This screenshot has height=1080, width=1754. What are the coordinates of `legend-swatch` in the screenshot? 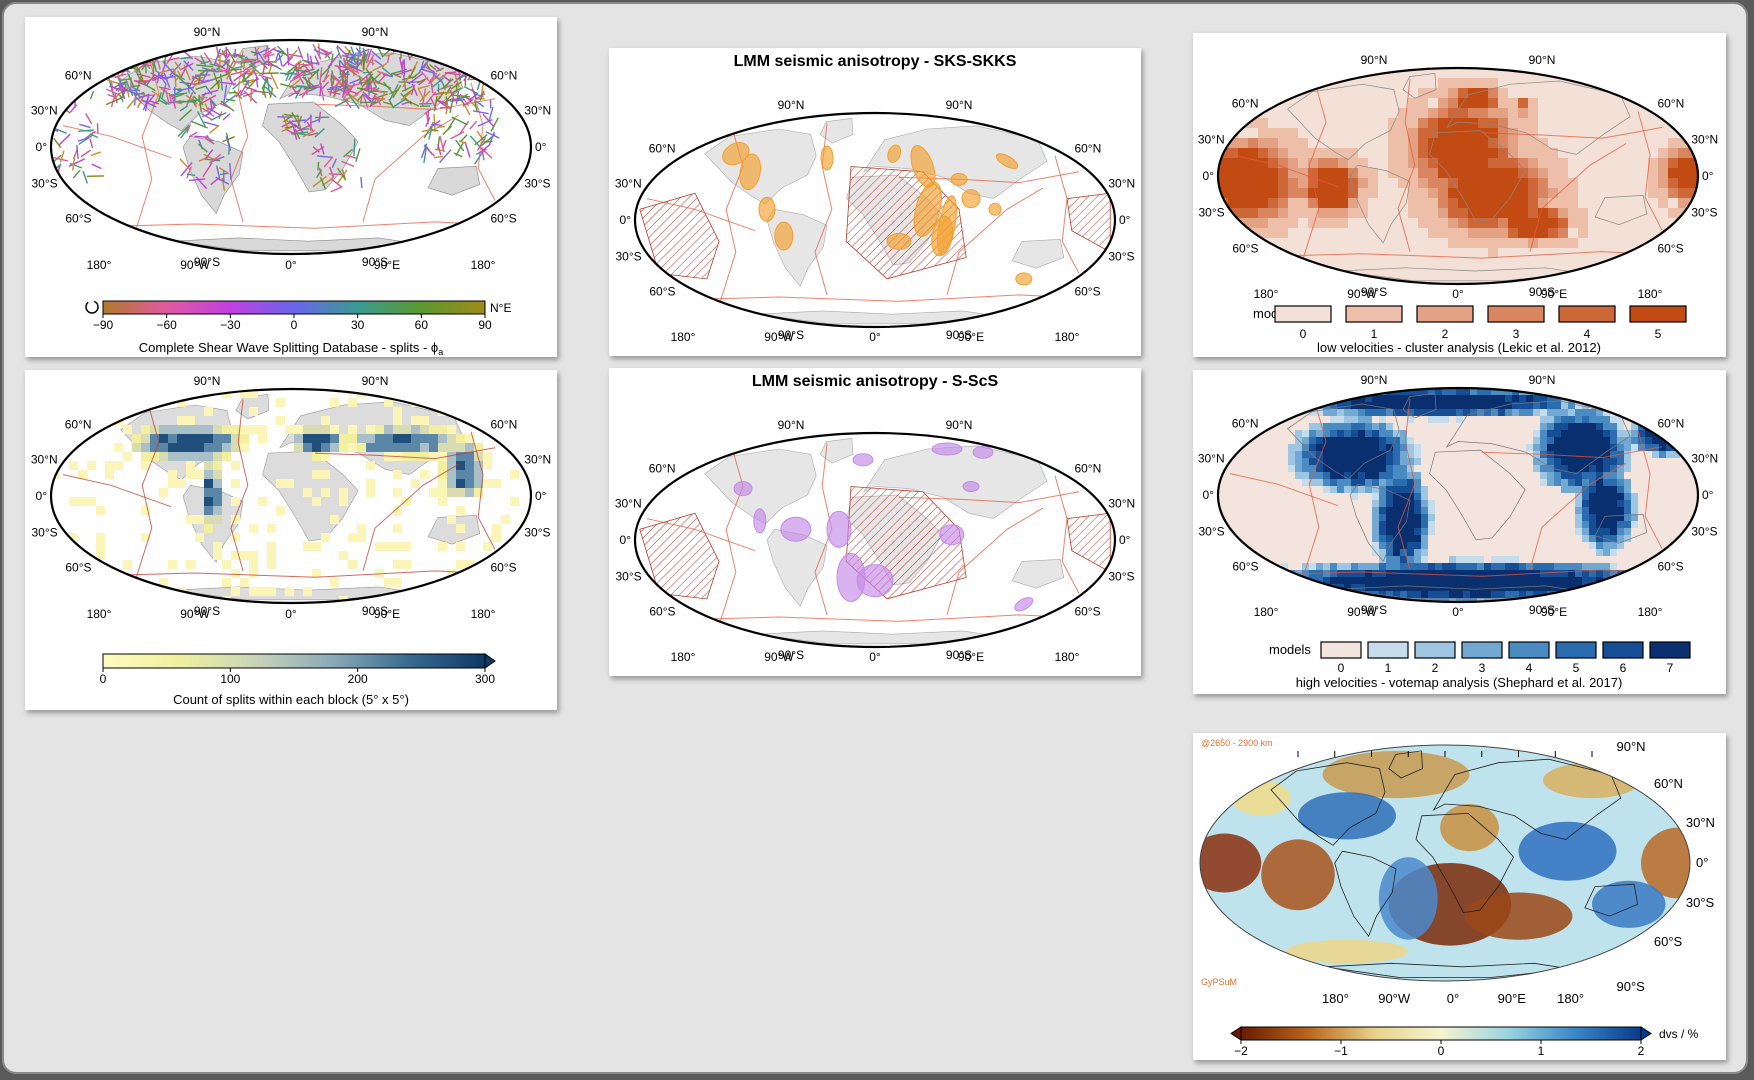 It's located at (1670, 650).